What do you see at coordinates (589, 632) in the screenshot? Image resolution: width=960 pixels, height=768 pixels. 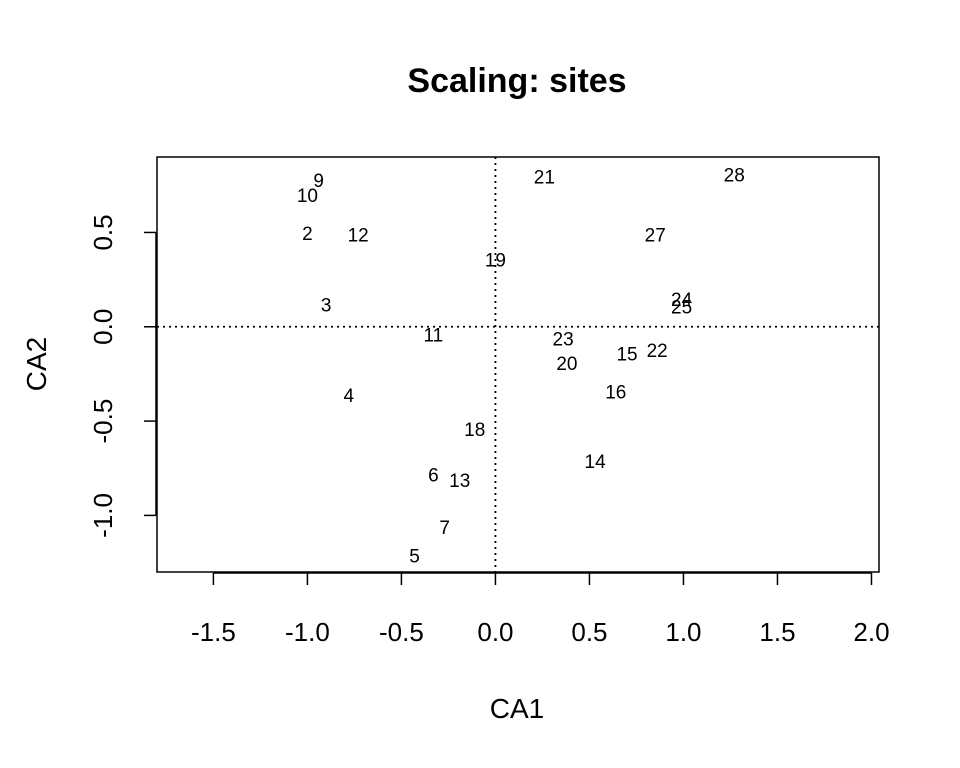 I see `x-tick-label: 0.5` at bounding box center [589, 632].